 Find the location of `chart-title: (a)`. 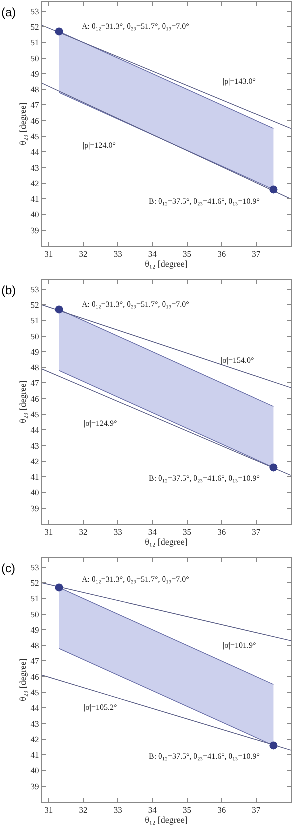

chart-title: (a) is located at coordinates (8, 12).